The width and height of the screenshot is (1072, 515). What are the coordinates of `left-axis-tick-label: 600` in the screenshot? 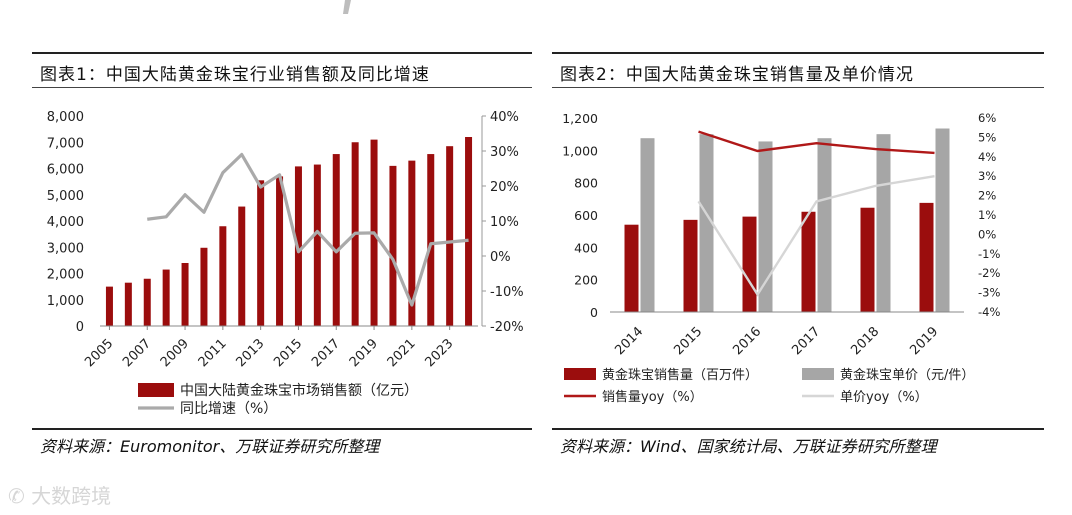 It's located at (586, 215).